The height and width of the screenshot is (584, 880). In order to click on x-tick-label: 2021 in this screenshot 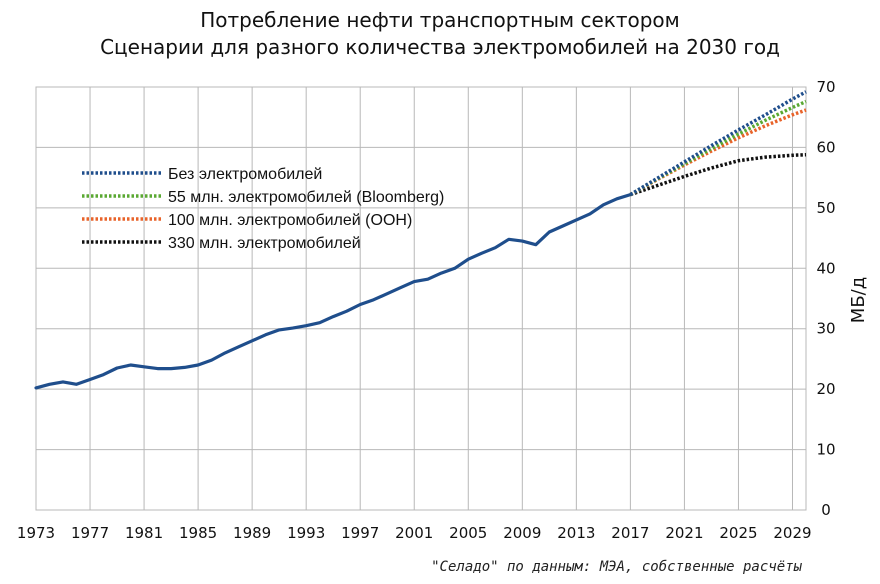, I will do `click(684, 533)`.